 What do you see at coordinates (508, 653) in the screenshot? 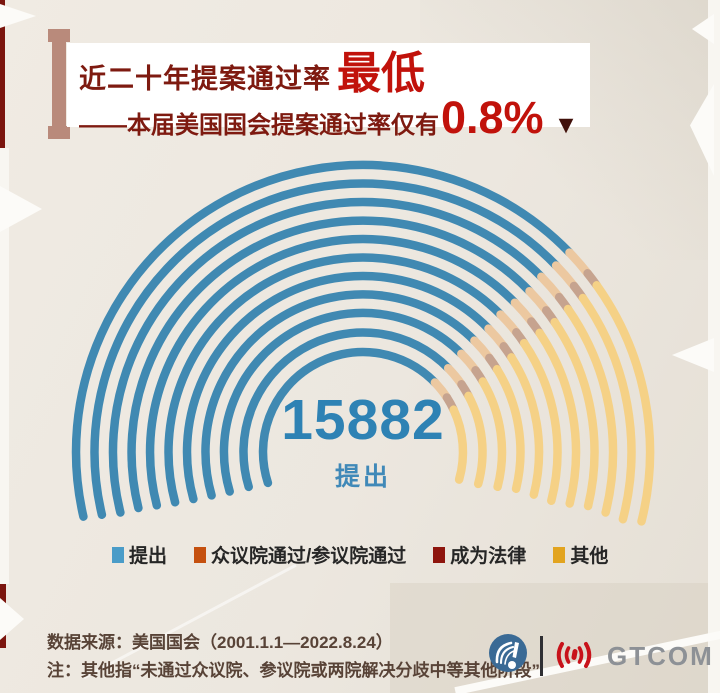
I see `china-net-logo` at bounding box center [508, 653].